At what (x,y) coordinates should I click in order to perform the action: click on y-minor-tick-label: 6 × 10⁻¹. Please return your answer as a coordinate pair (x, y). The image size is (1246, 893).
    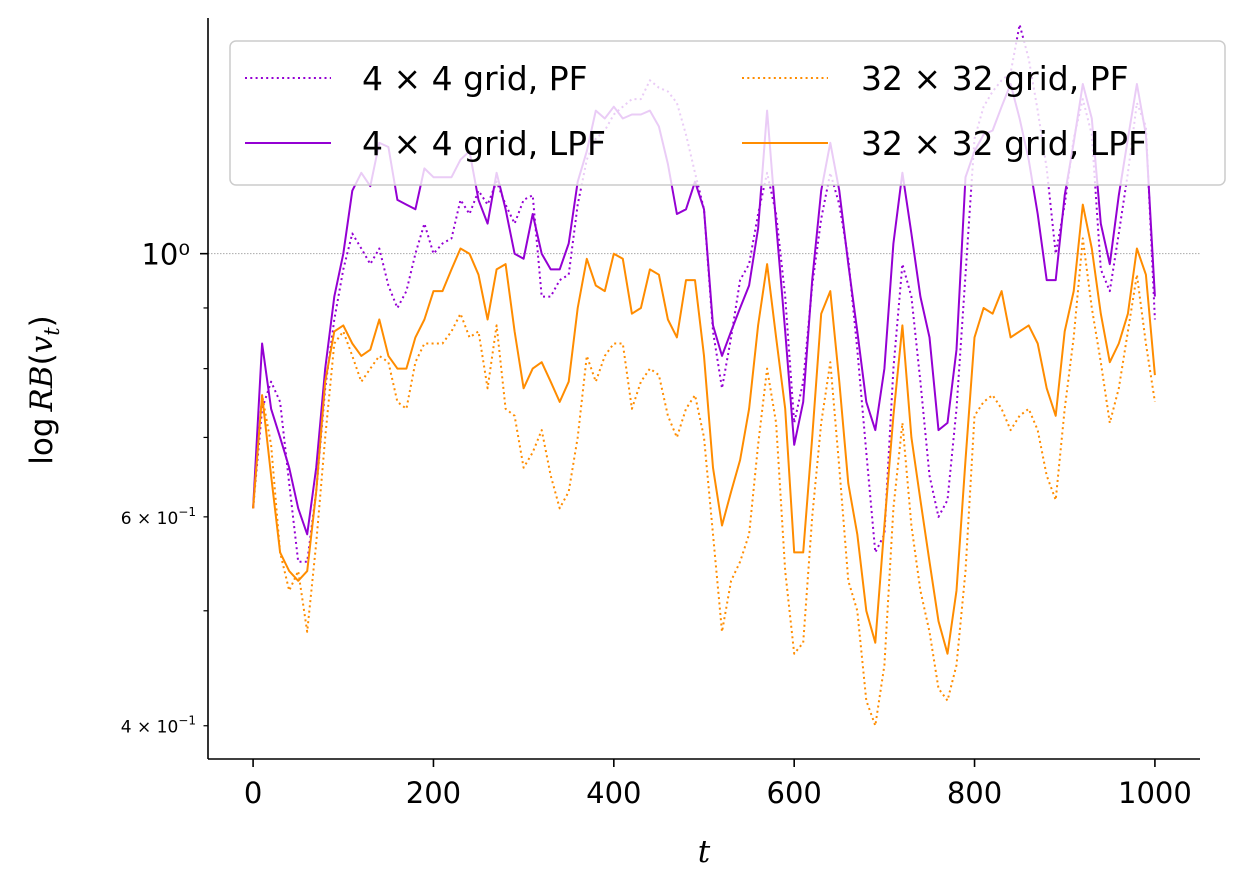
    Looking at the image, I should click on (158, 517).